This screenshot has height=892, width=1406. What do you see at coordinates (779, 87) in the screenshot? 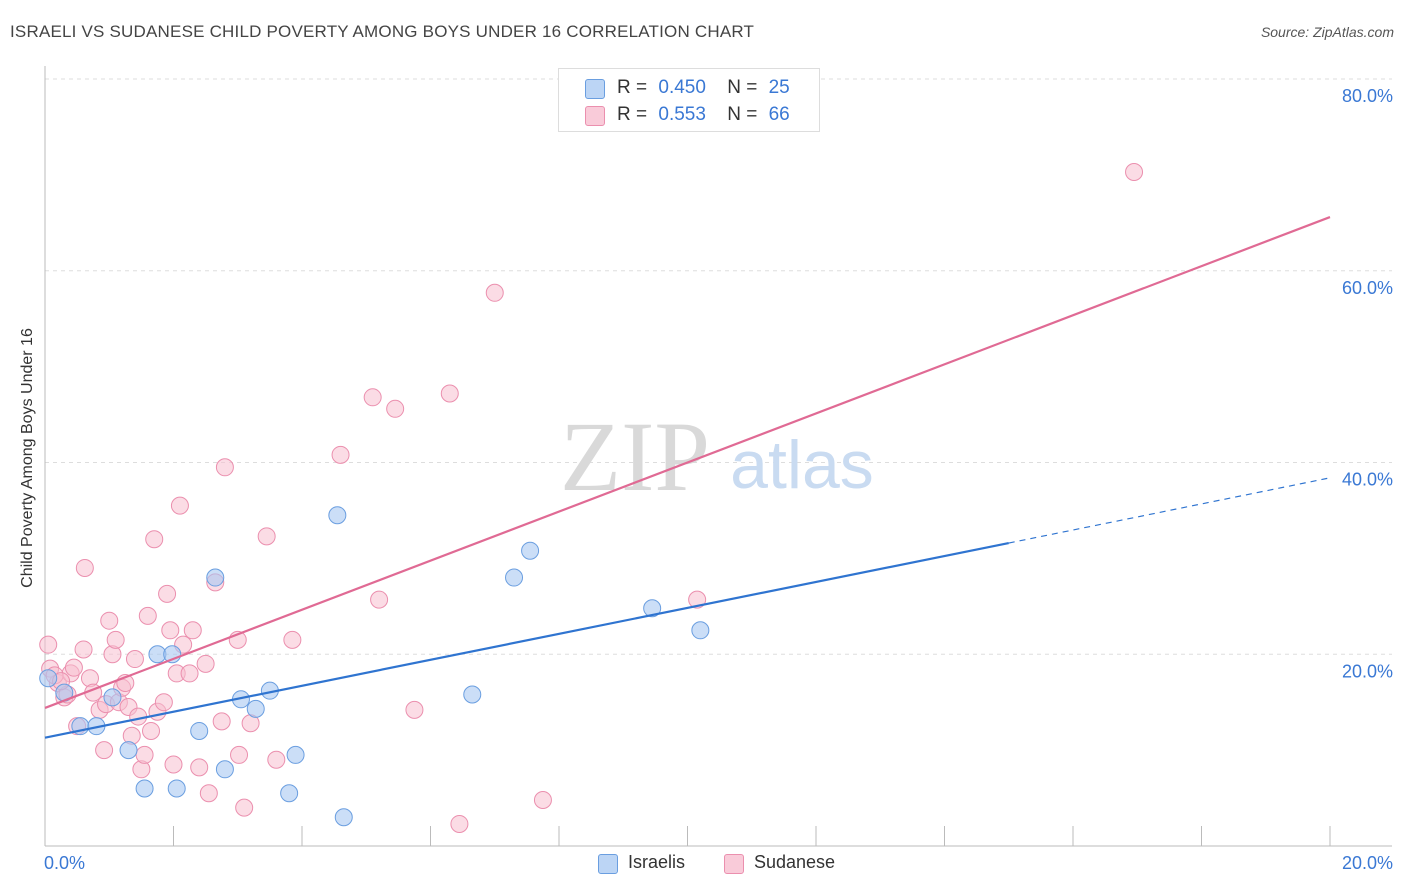
I see `n-value: 25` at bounding box center [779, 87].